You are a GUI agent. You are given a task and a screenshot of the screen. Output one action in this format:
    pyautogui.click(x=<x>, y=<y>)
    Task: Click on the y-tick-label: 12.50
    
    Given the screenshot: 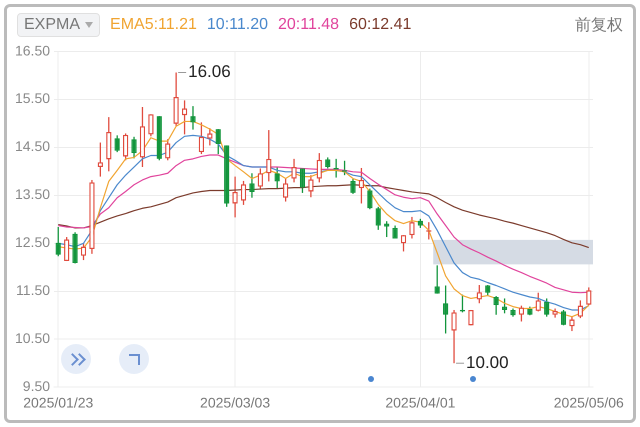 What is the action you would take?
    pyautogui.click(x=32, y=242)
    